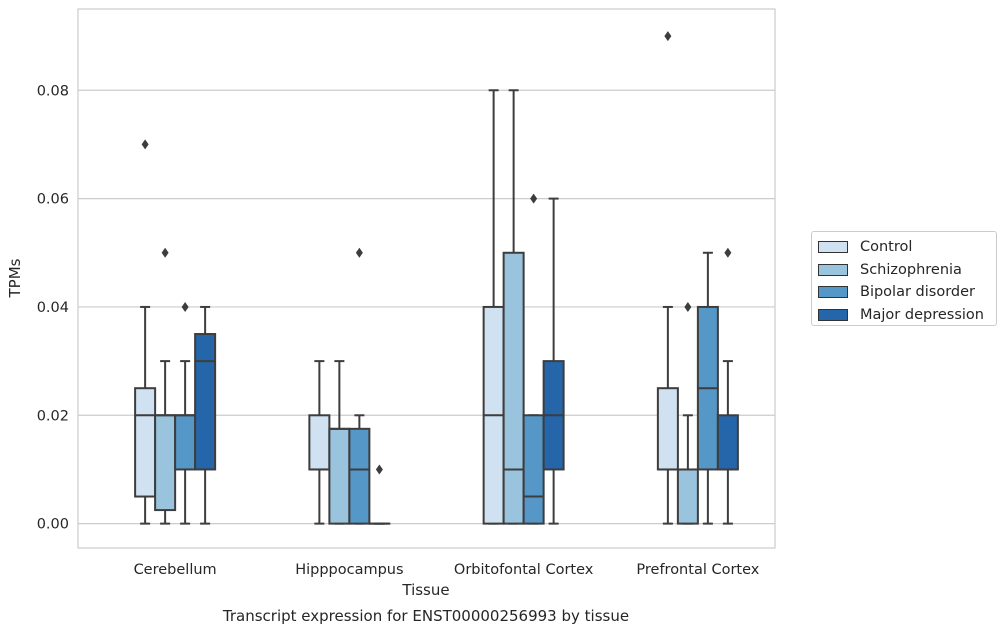 The image size is (1007, 634). Describe the element at coordinates (911, 269) in the screenshot. I see `legend-label: Schizophrenia` at that location.